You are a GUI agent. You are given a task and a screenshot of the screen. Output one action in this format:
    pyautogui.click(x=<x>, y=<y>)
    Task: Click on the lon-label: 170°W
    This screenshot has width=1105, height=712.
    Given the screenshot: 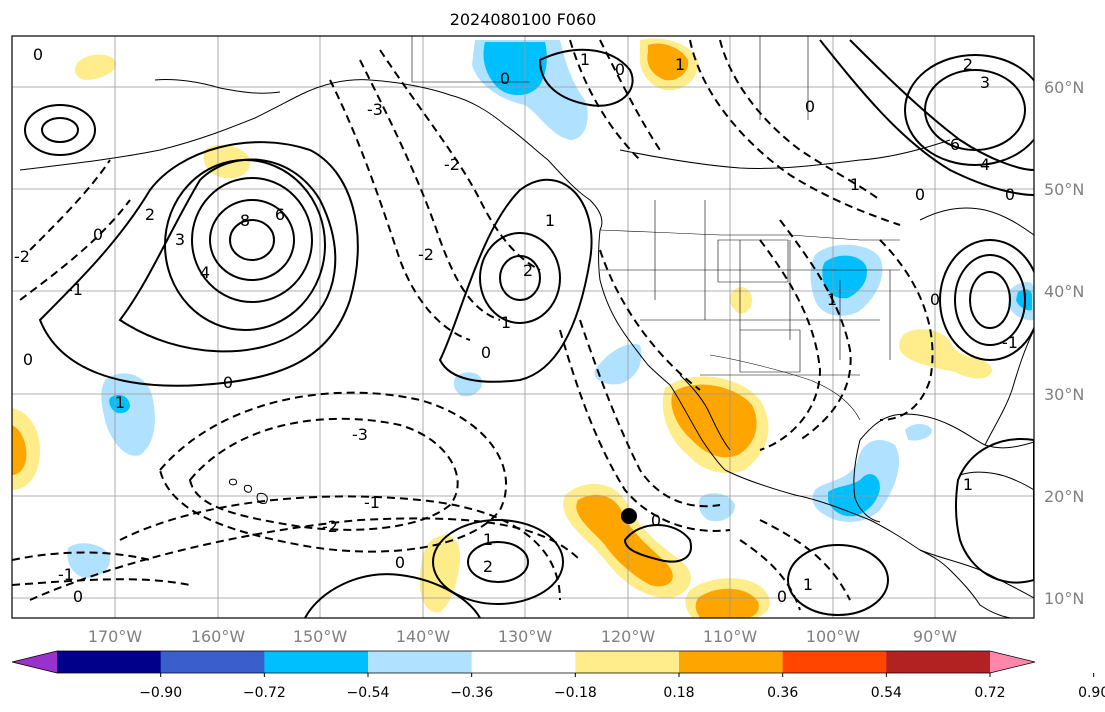 What is the action you would take?
    pyautogui.click(x=115, y=636)
    